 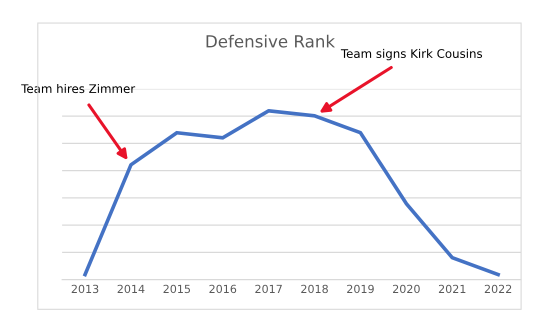 I want to click on annotation: Team signs Kirk Cousins, so click(x=411, y=54).